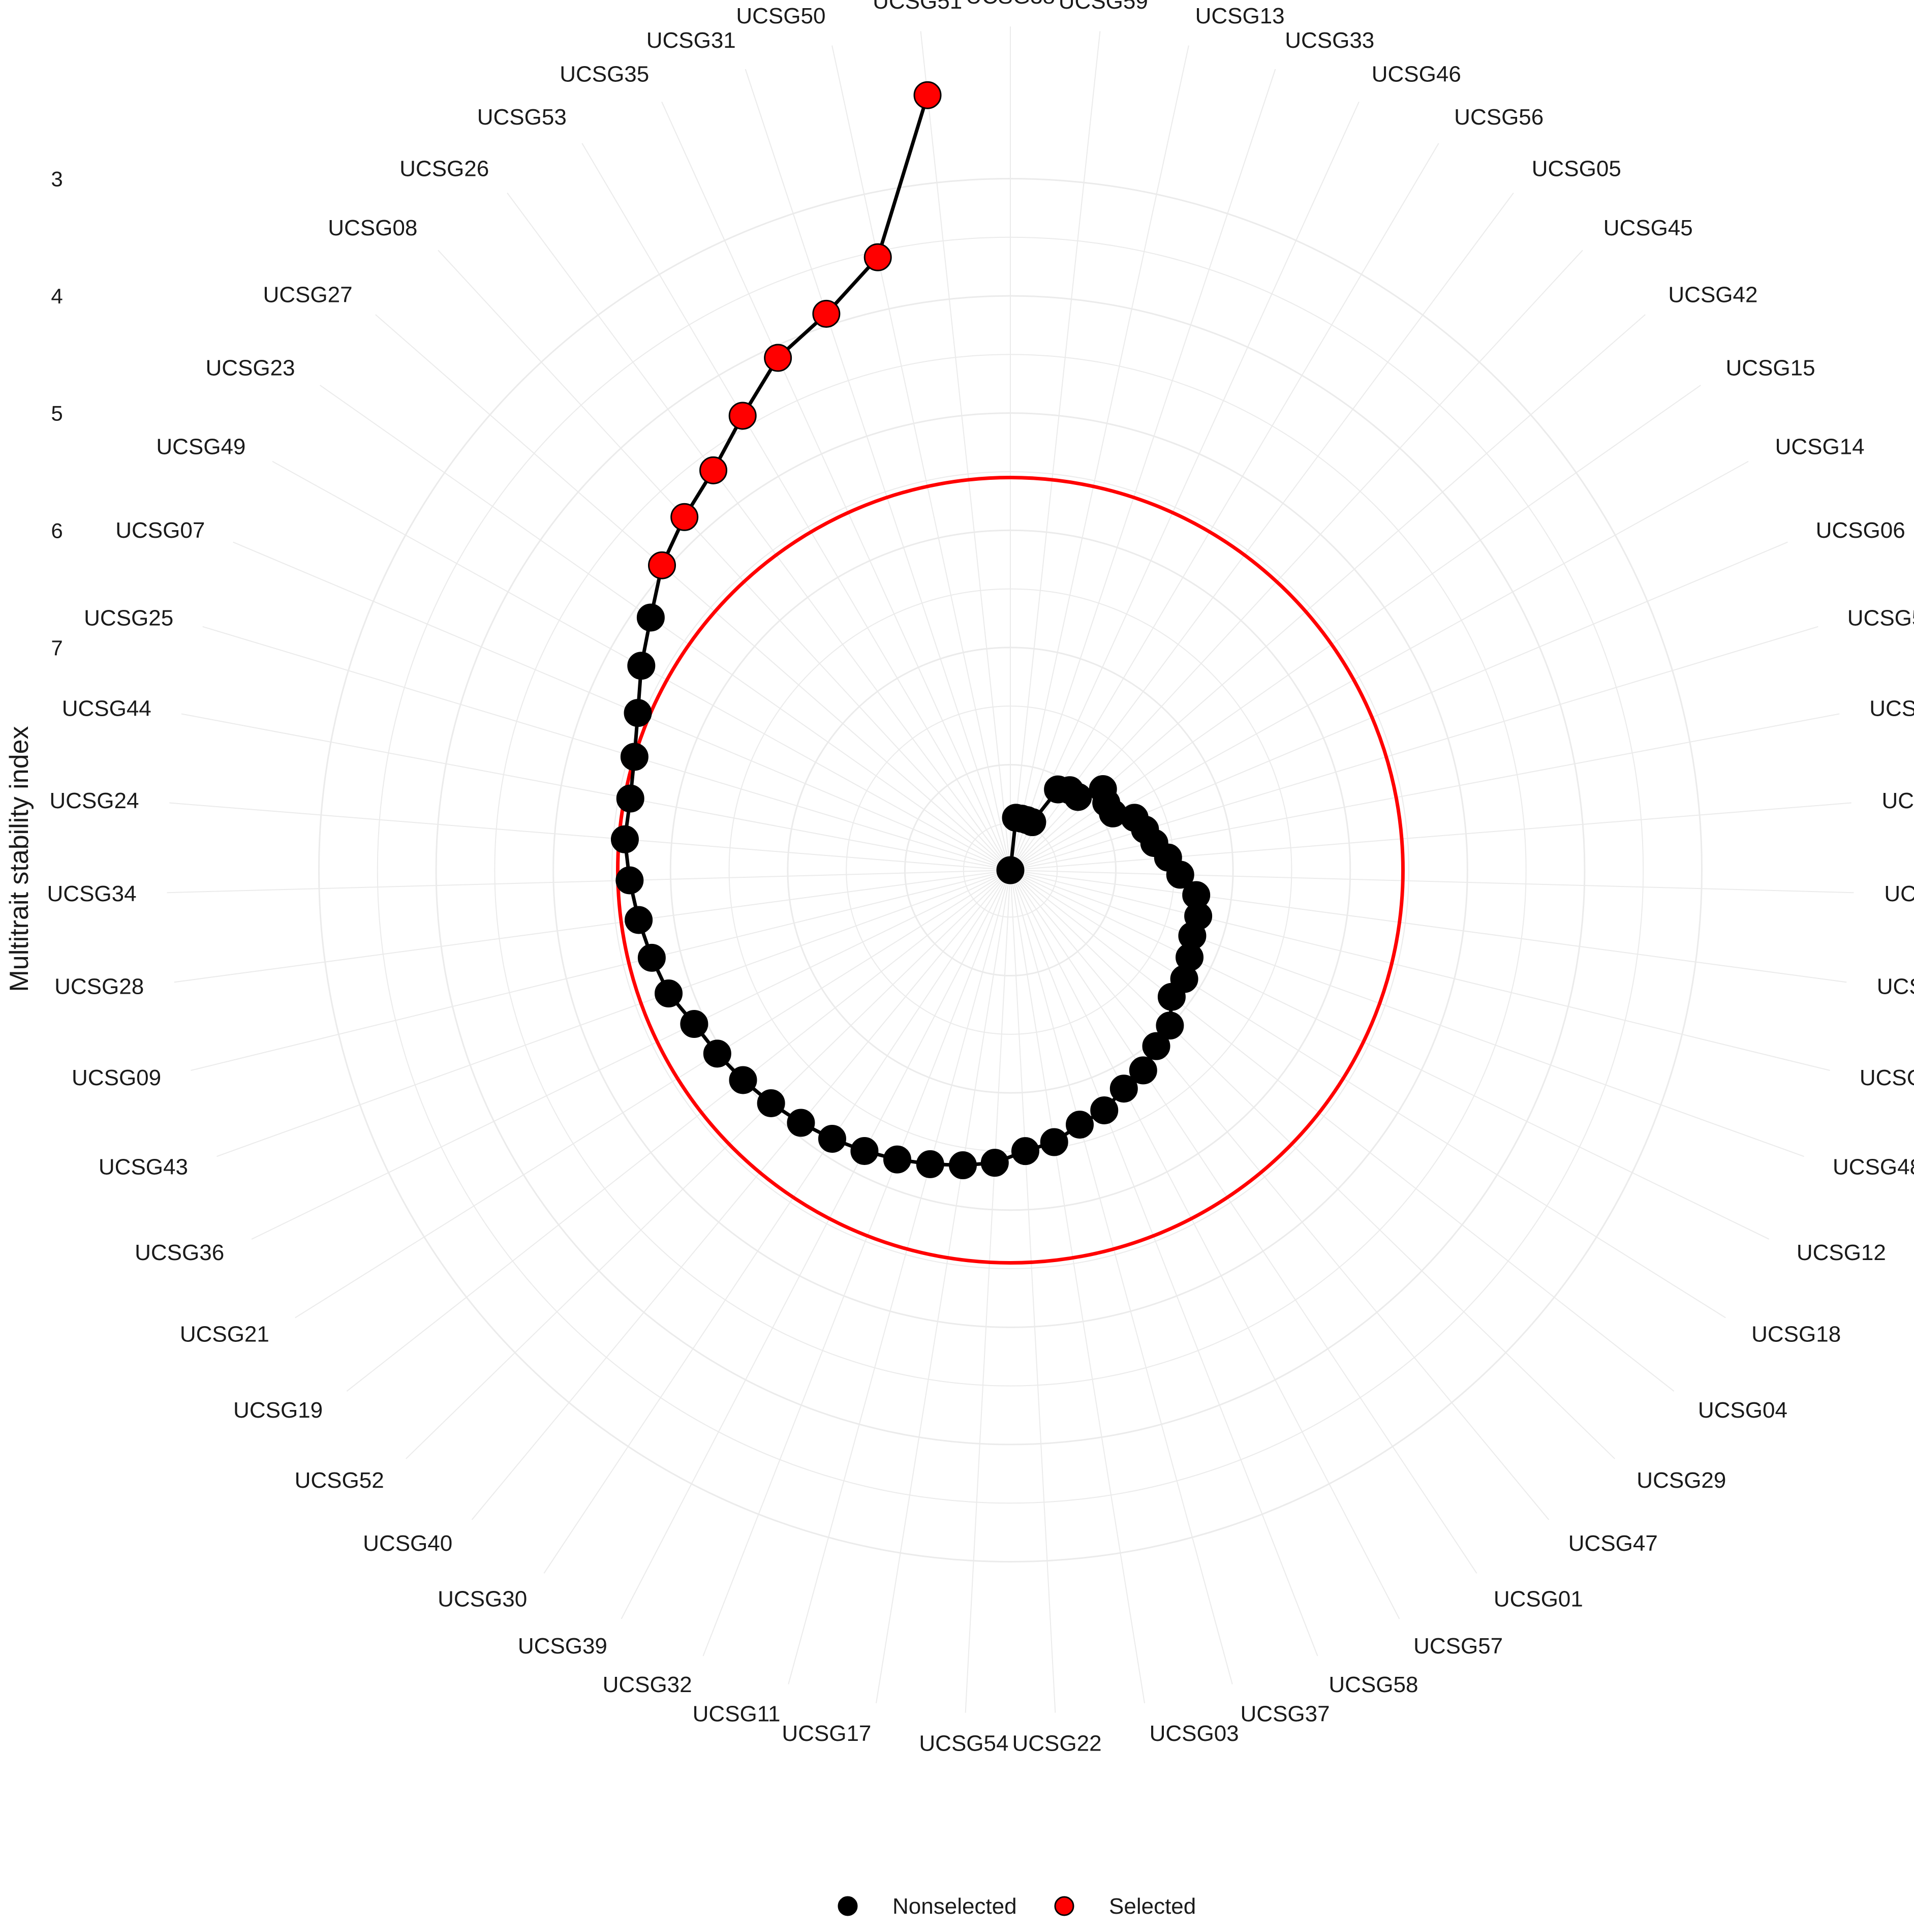  What do you see at coordinates (19, 859) in the screenshot?
I see `y-axis-title: Multitrait stability index` at bounding box center [19, 859].